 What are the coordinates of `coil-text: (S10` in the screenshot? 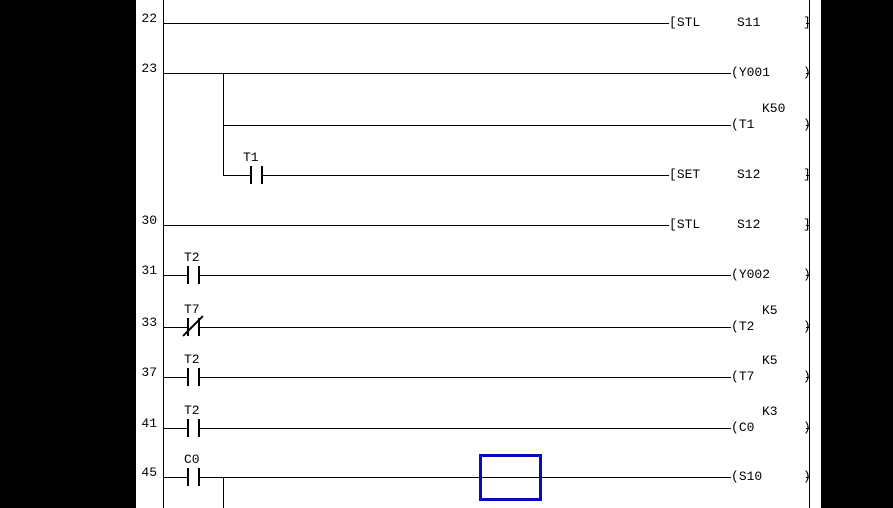 It's located at (746, 477).